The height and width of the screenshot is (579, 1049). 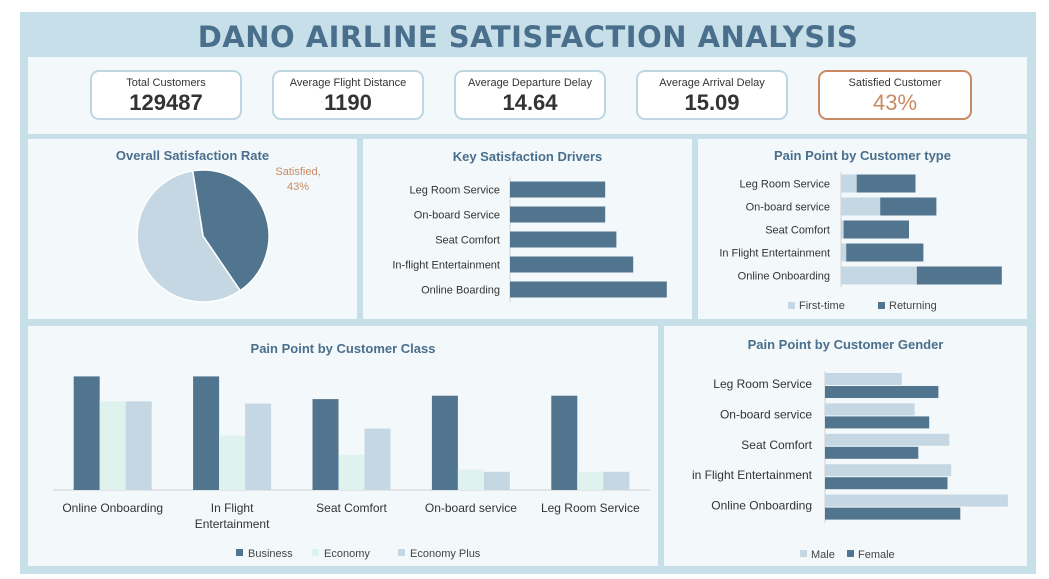 What do you see at coordinates (588, 289) in the screenshot?
I see `bar-online-boarding` at bounding box center [588, 289].